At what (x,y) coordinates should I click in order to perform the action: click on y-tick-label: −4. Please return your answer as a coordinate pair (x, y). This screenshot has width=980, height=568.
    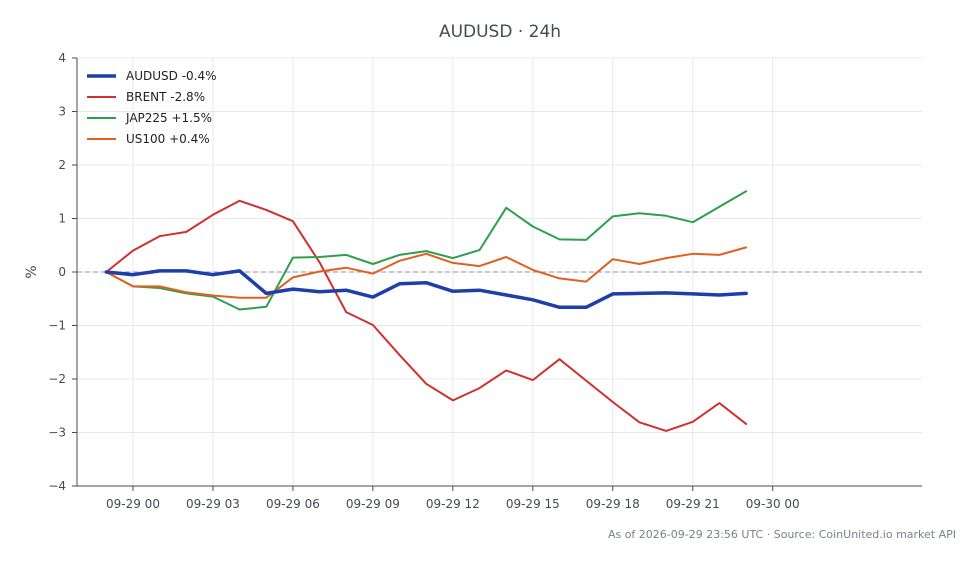
    Looking at the image, I should click on (57, 486).